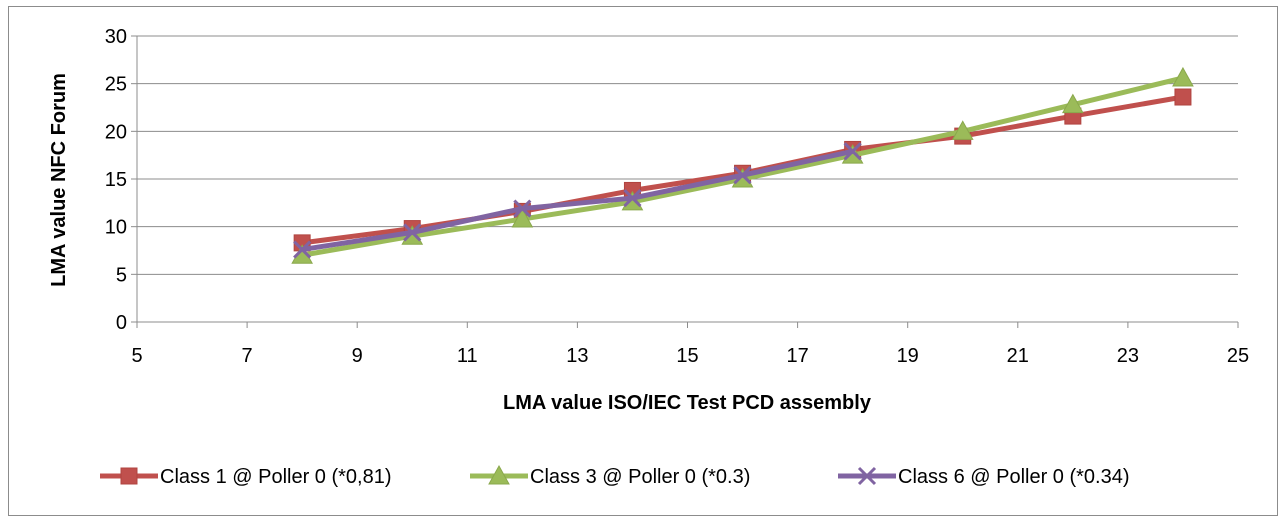 The image size is (1287, 524). I want to click on y-tick-label: 25, so click(116, 85).